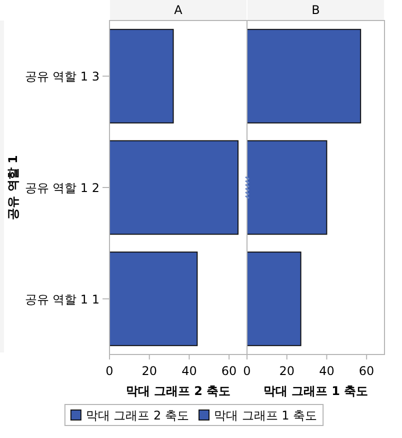  I want to click on chart-title: B, so click(316, 10).